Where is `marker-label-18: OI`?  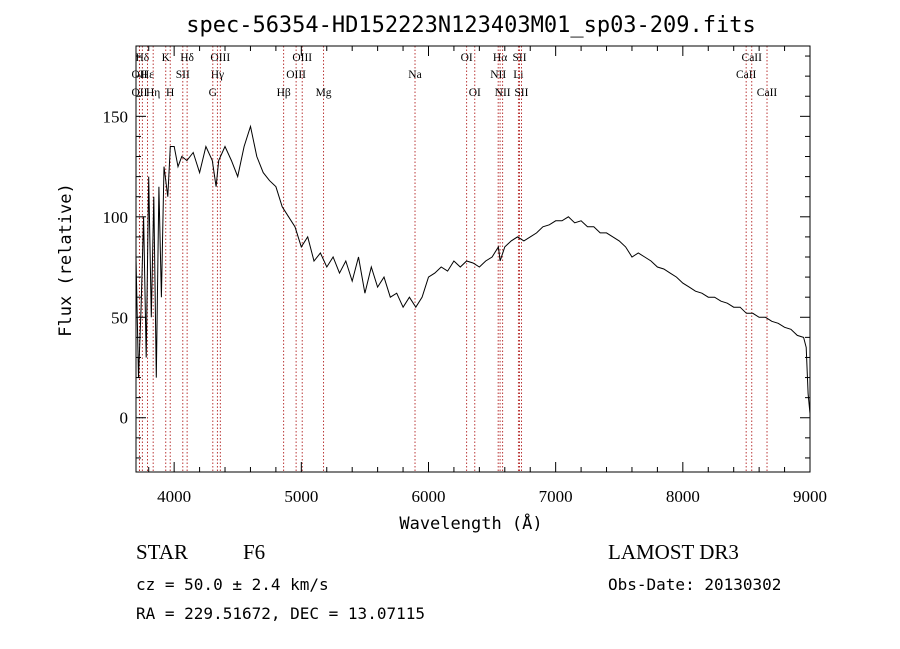 marker-label-18: OI is located at coordinates (475, 93).